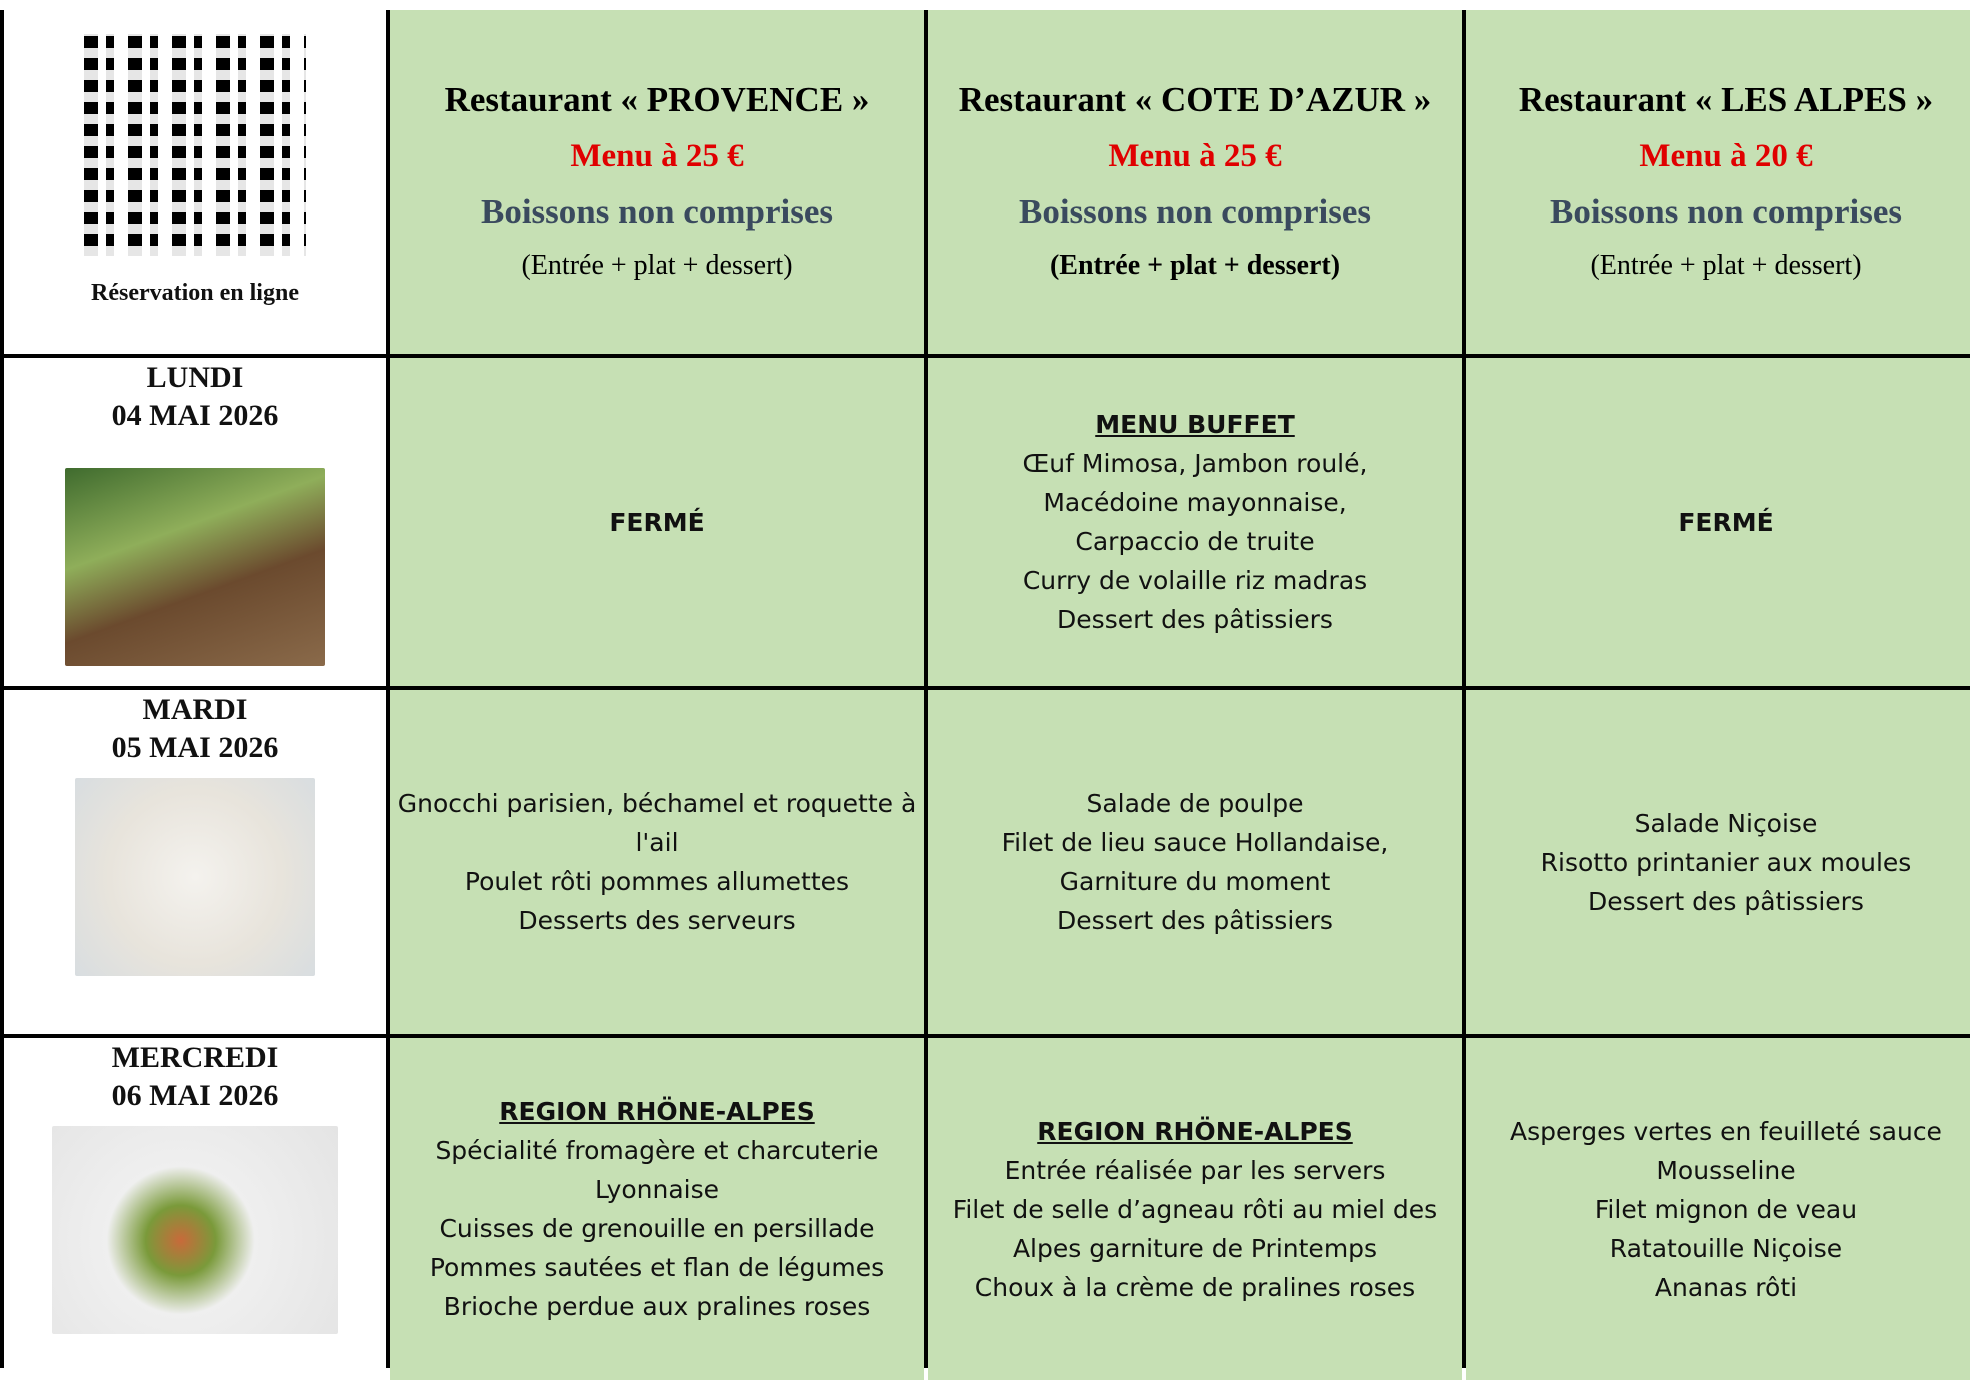  I want to click on menu-line: Desserts des serveurs, so click(657, 920).